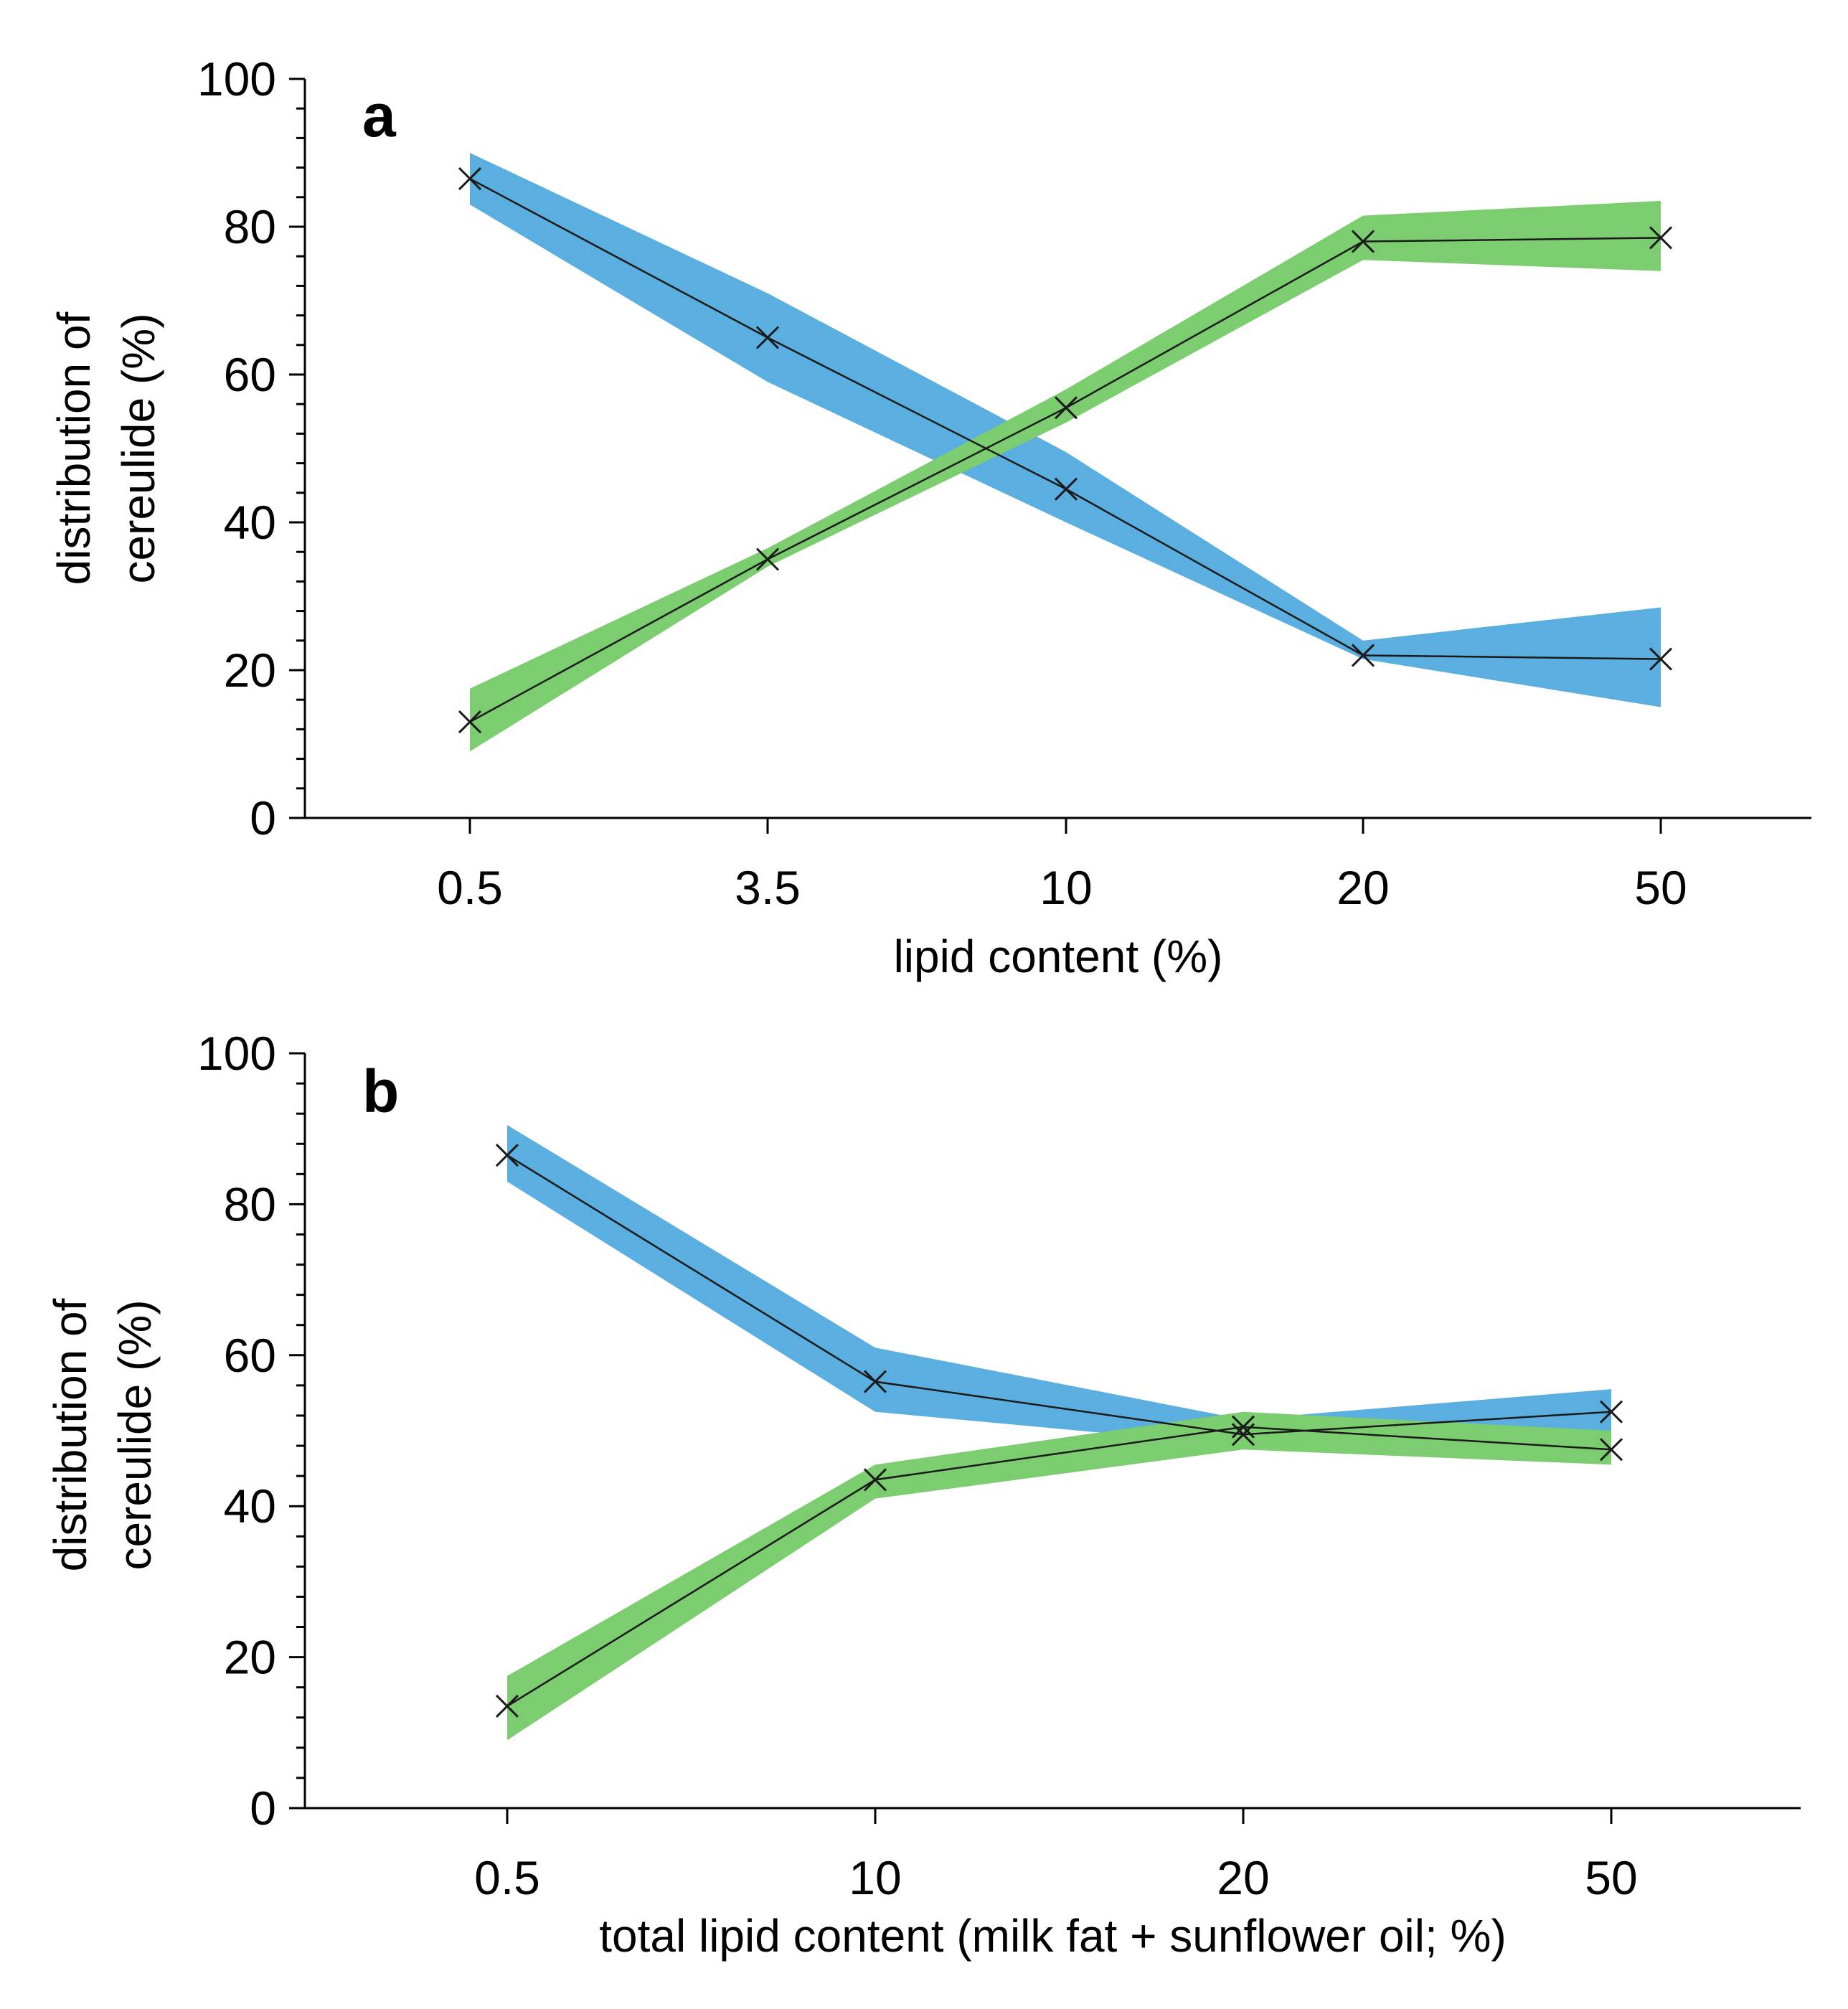 Image resolution: width=1848 pixels, height=2009 pixels. Describe the element at coordinates (379, 116) in the screenshot. I see `panel-letter: a` at that location.